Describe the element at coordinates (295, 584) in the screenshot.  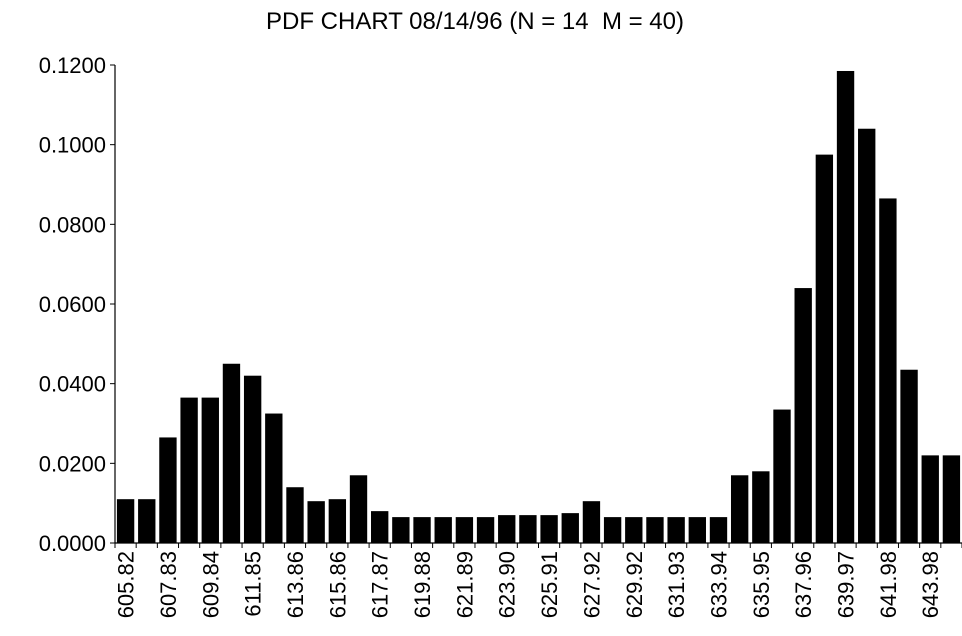
I see `x-tick-label: 613.86` at that location.